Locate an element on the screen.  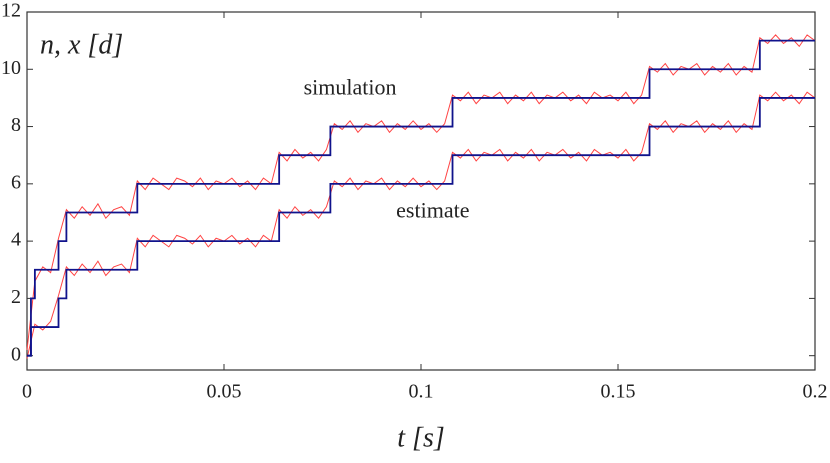
y-tick-label: 0 is located at coordinates (16, 354).